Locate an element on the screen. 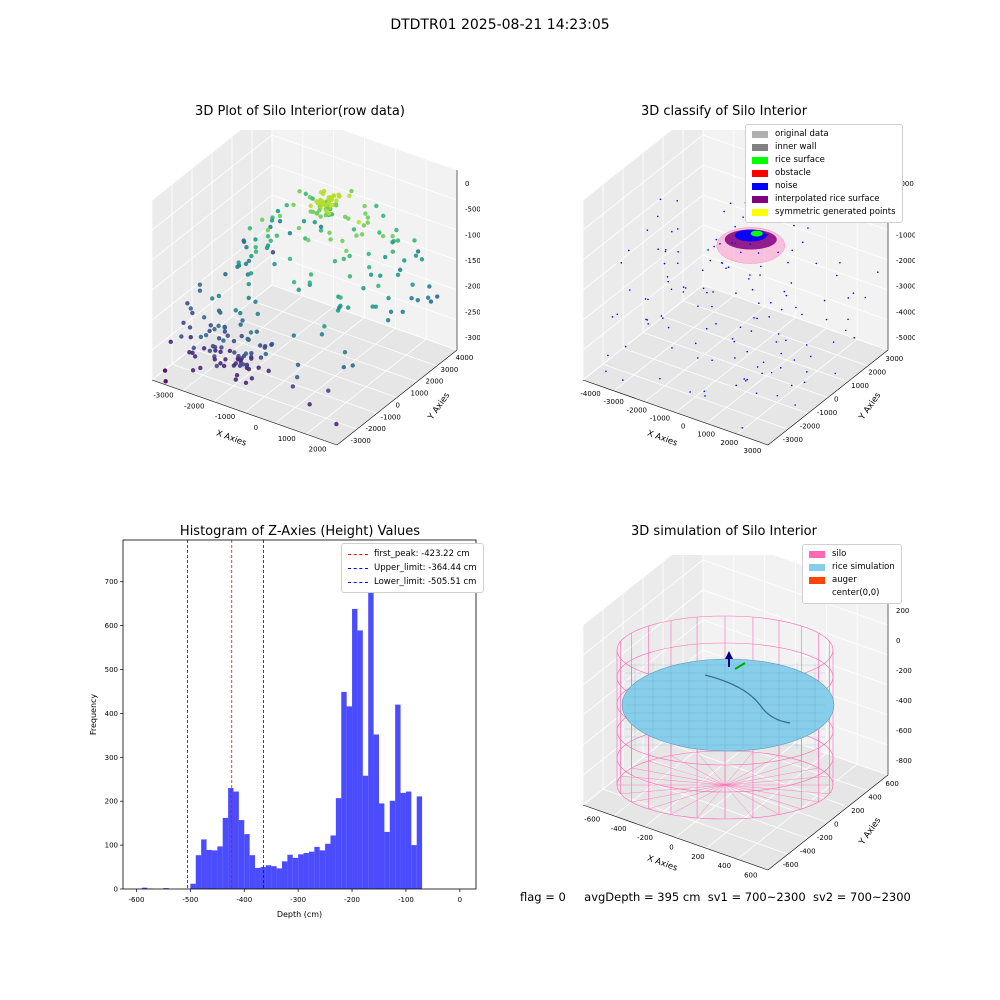 This screenshot has width=1000, height=1000. x-tick-label: -400 is located at coordinates (619, 829).